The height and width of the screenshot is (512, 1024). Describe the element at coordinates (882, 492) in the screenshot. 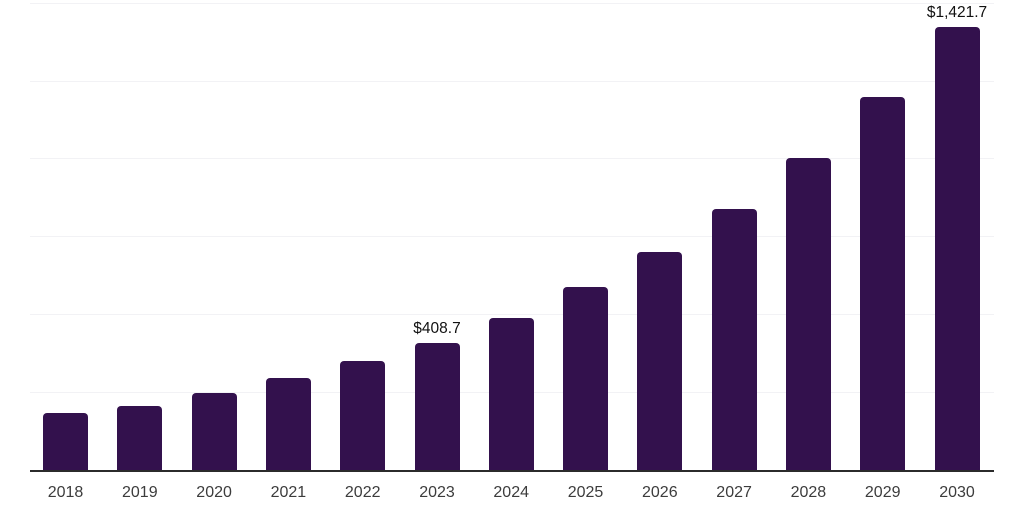

I see `x-tick-label-2029: 2029` at that location.